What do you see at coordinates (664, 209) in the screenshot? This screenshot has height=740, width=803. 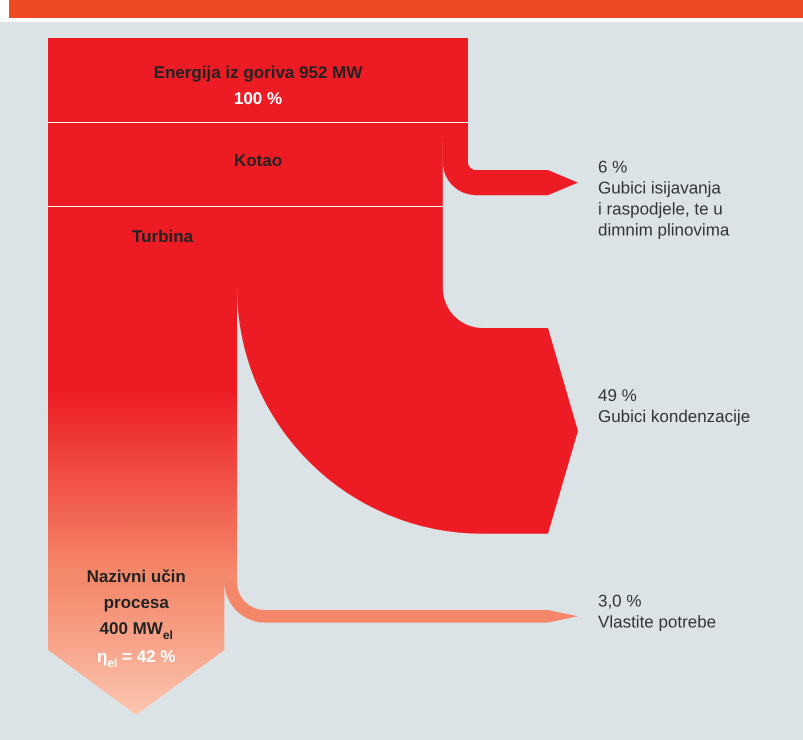 I see `category-label: Gubici isijavanja i raspodjele, te u dimnim plinovima` at bounding box center [664, 209].